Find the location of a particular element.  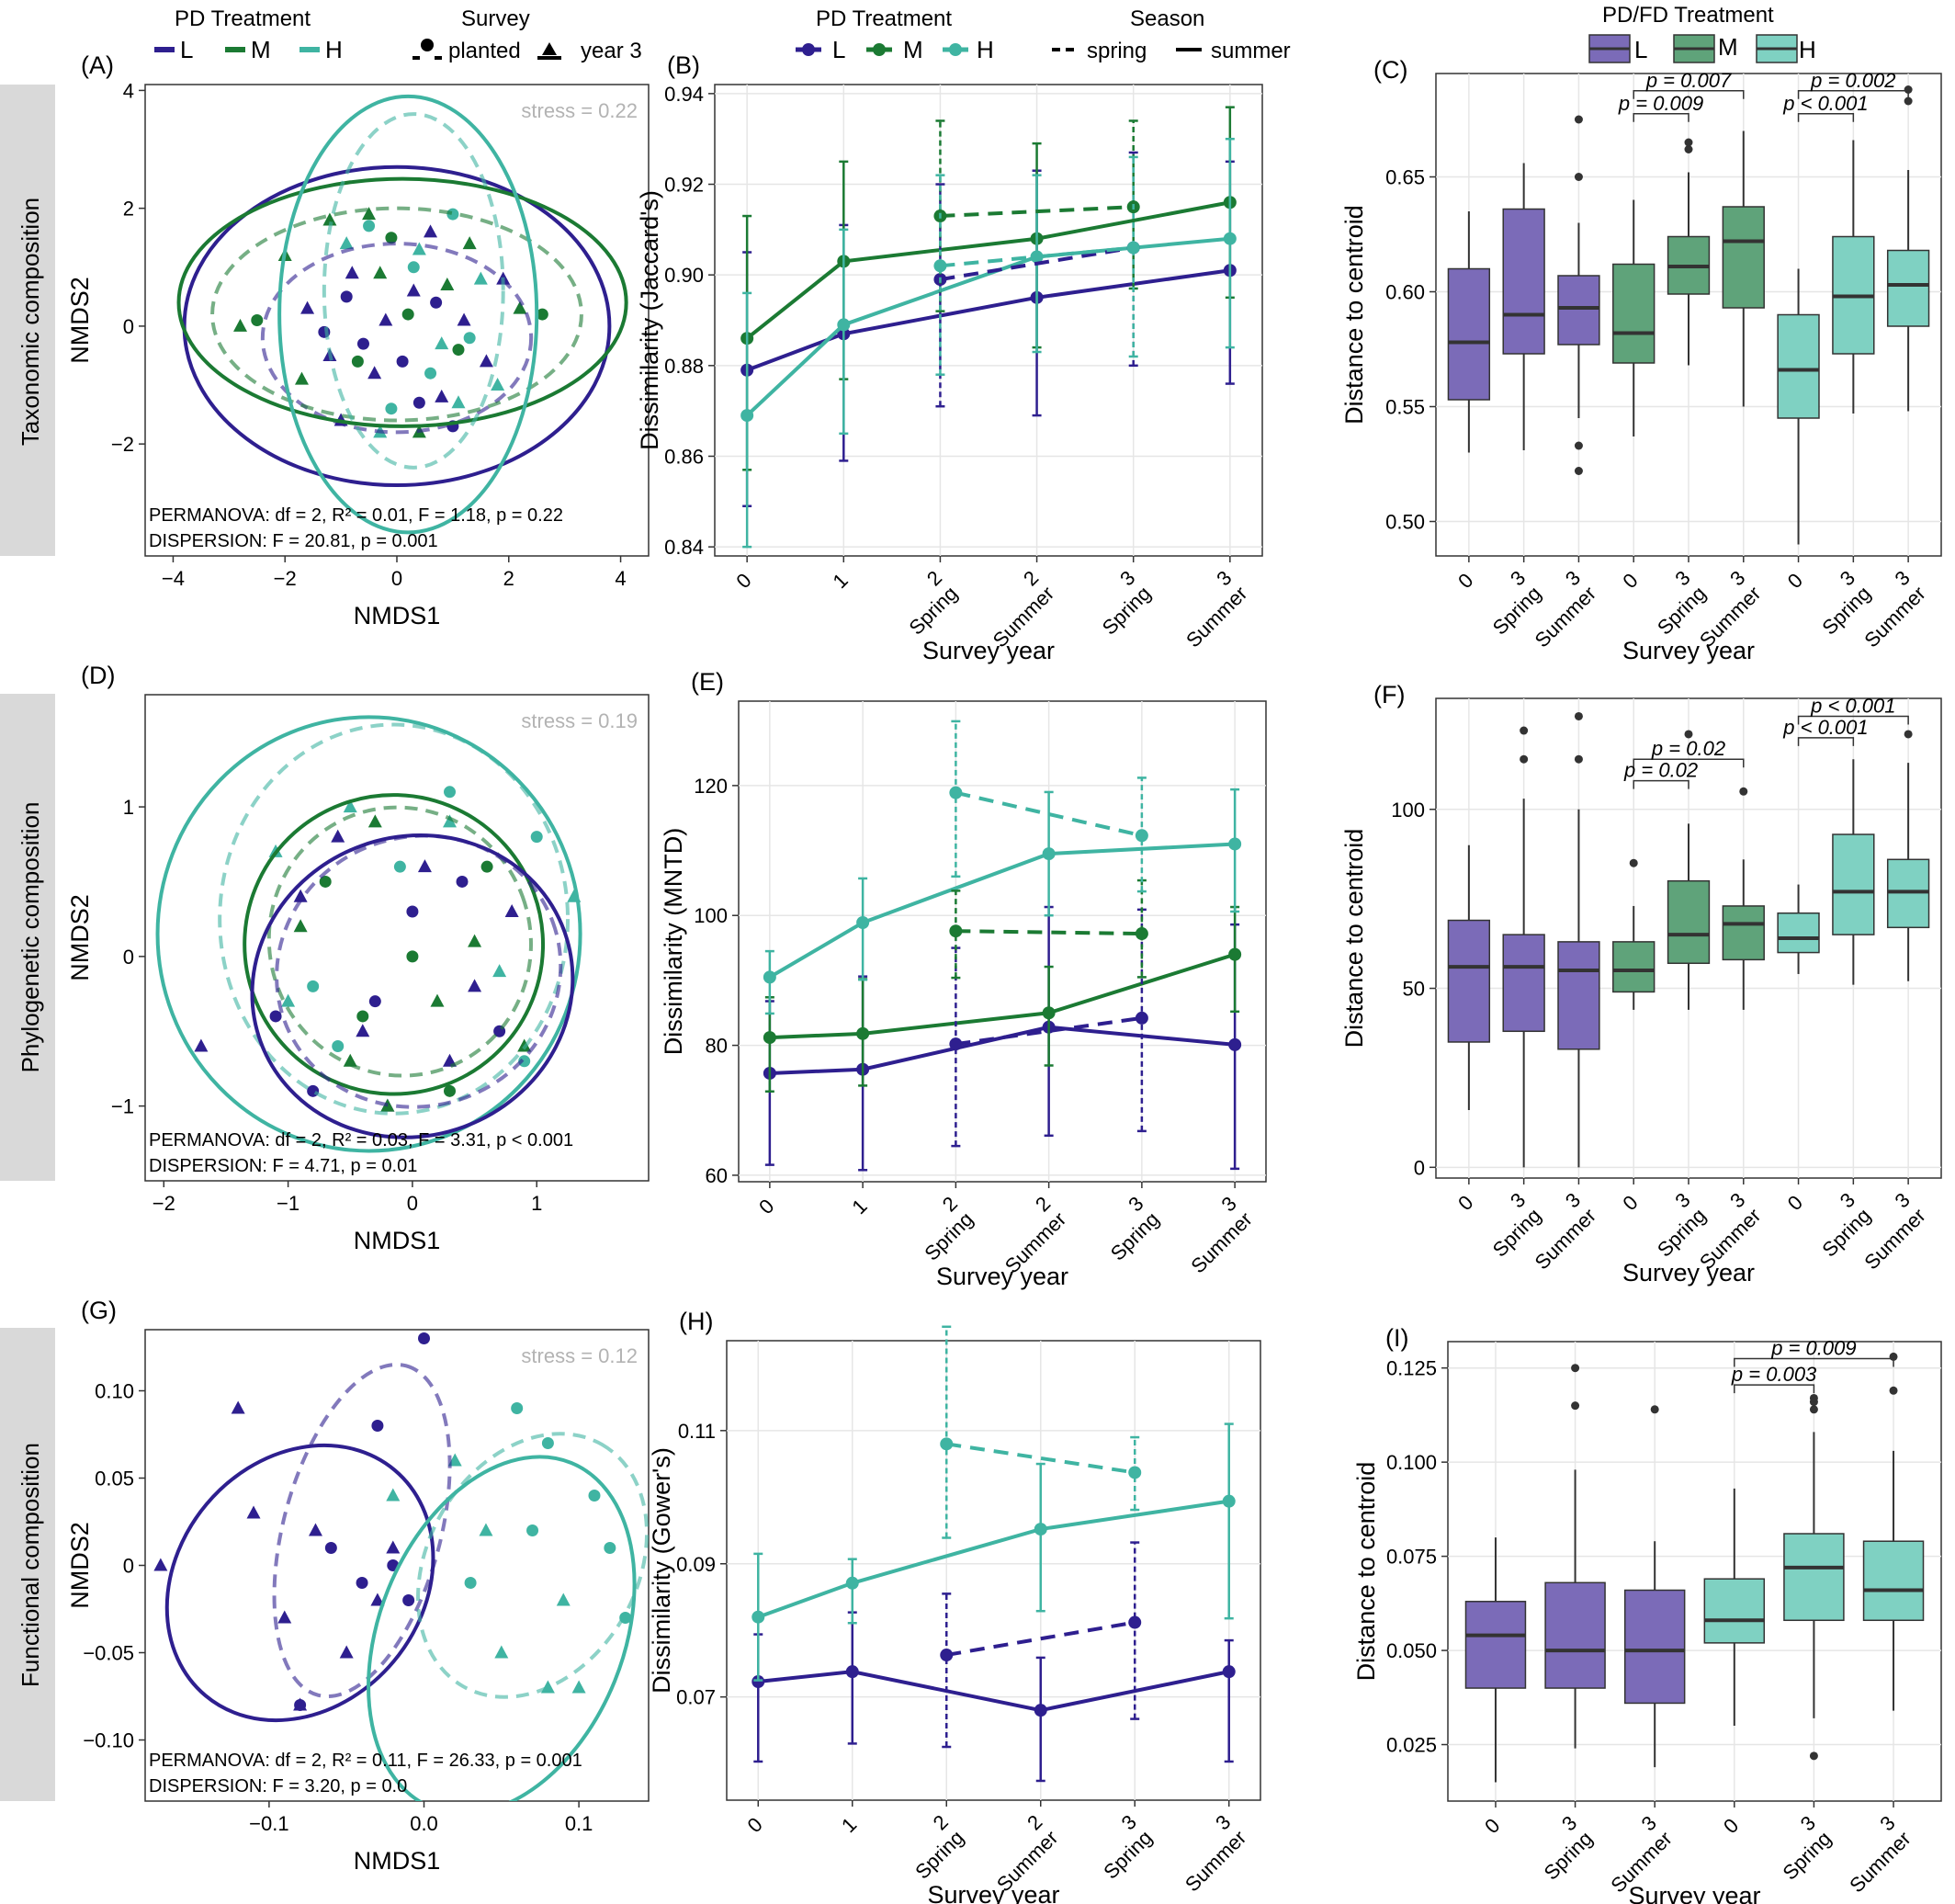

y-tick-label: 0.60 is located at coordinates (1405, 292).